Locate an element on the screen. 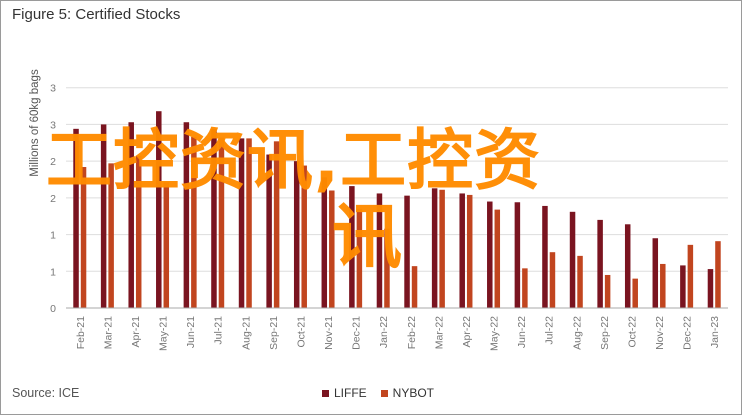 The height and width of the screenshot is (415, 742). x-tick-label: Sep-21 is located at coordinates (274, 333).